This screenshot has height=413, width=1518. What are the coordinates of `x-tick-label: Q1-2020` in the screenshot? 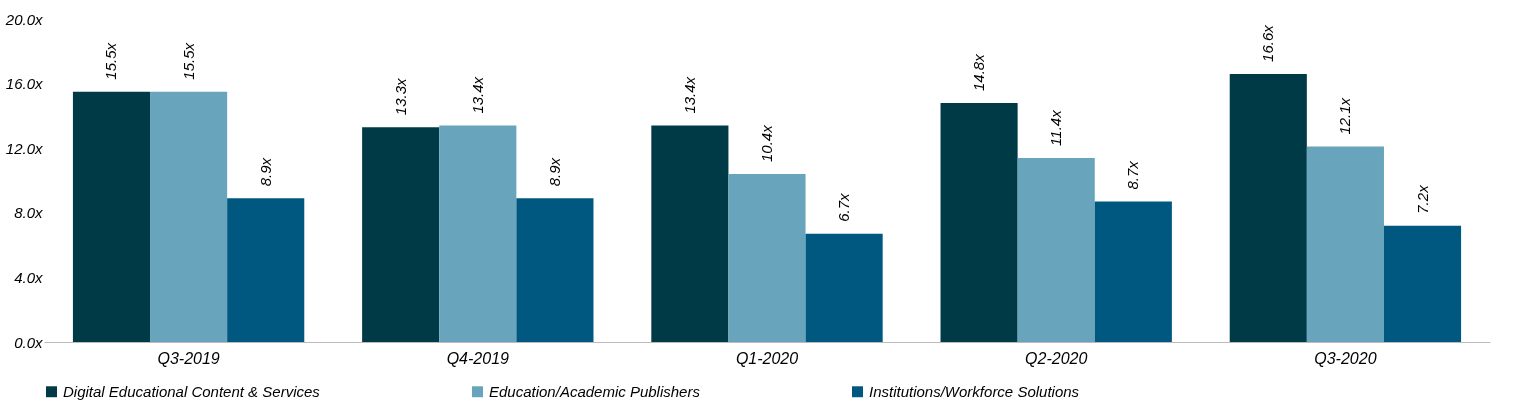 It's located at (767, 358).